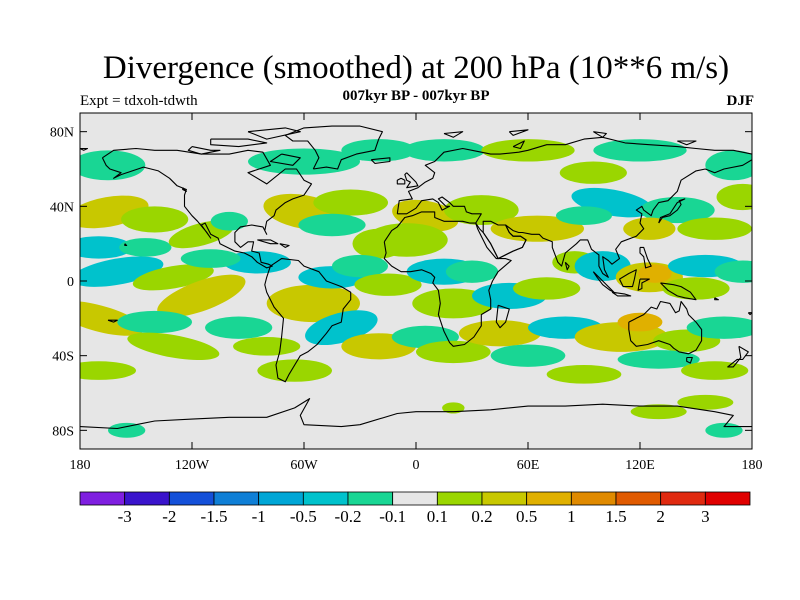 The height and width of the screenshot is (600, 800). Describe the element at coordinates (571, 516) in the screenshot. I see `colorbar-label: 1` at that location.